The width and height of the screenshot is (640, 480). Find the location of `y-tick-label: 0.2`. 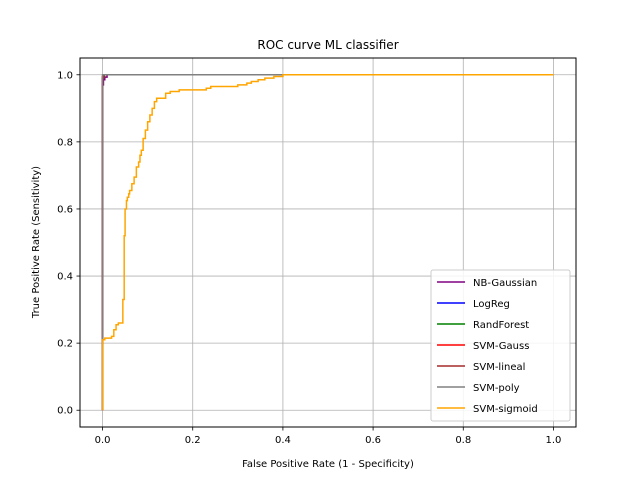

y-tick-label: 0.2 is located at coordinates (65, 344).